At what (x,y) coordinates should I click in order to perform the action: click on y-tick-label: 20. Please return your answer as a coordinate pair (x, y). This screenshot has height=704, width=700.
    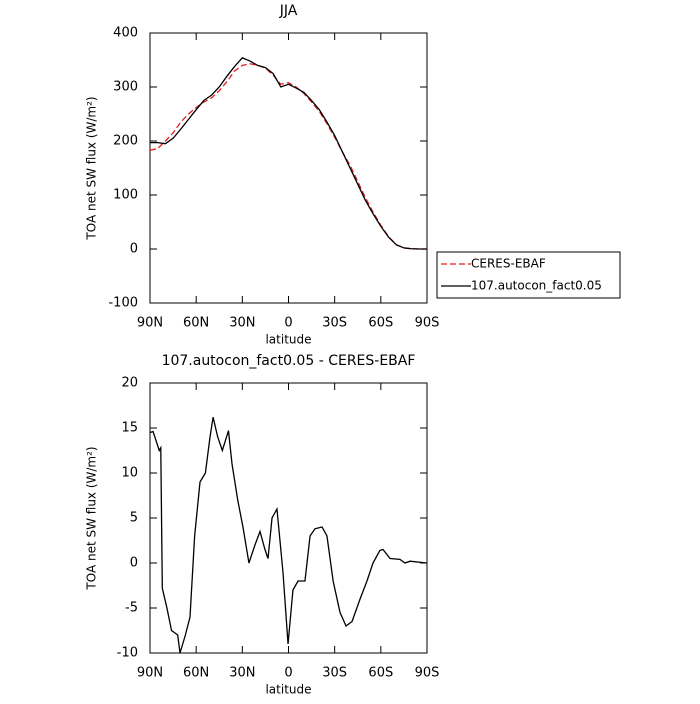
    Looking at the image, I should click on (129, 383).